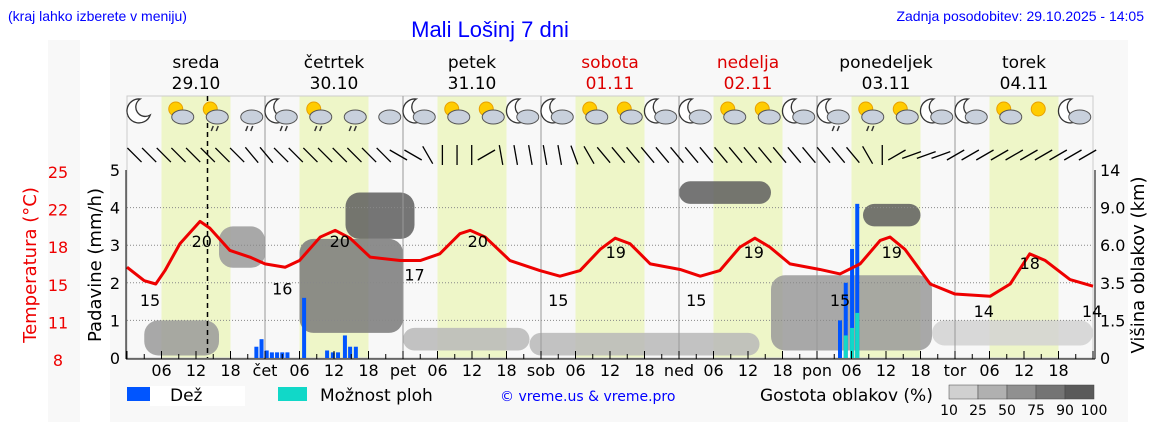 The image size is (1152, 447). I want to click on legend-density-label: Gostota oblakov (%), so click(846, 396).